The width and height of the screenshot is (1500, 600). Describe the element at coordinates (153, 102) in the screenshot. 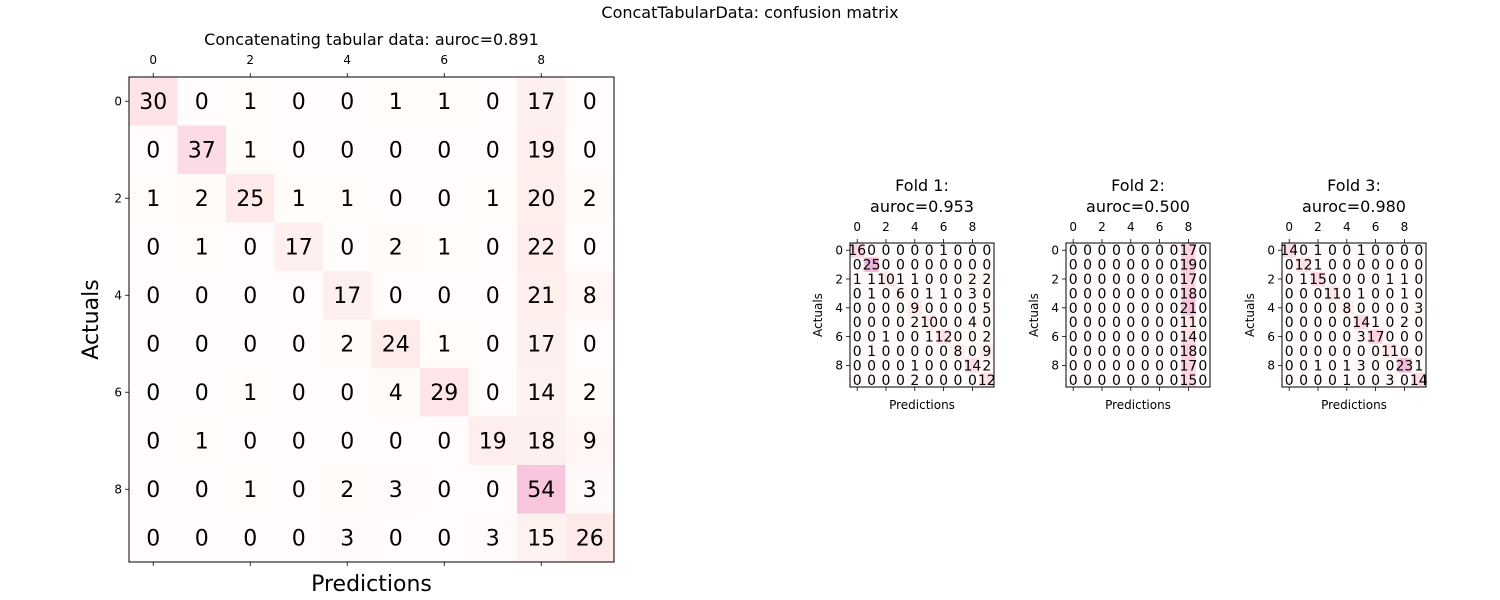

I see `cell-value-label: 30` at that location.